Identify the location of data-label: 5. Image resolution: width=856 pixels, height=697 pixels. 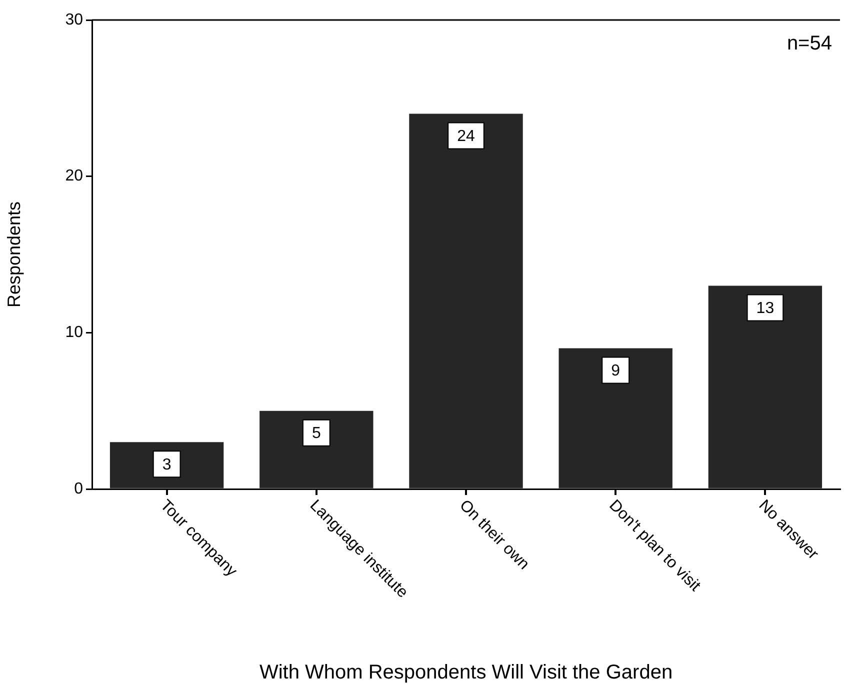
(316, 433).